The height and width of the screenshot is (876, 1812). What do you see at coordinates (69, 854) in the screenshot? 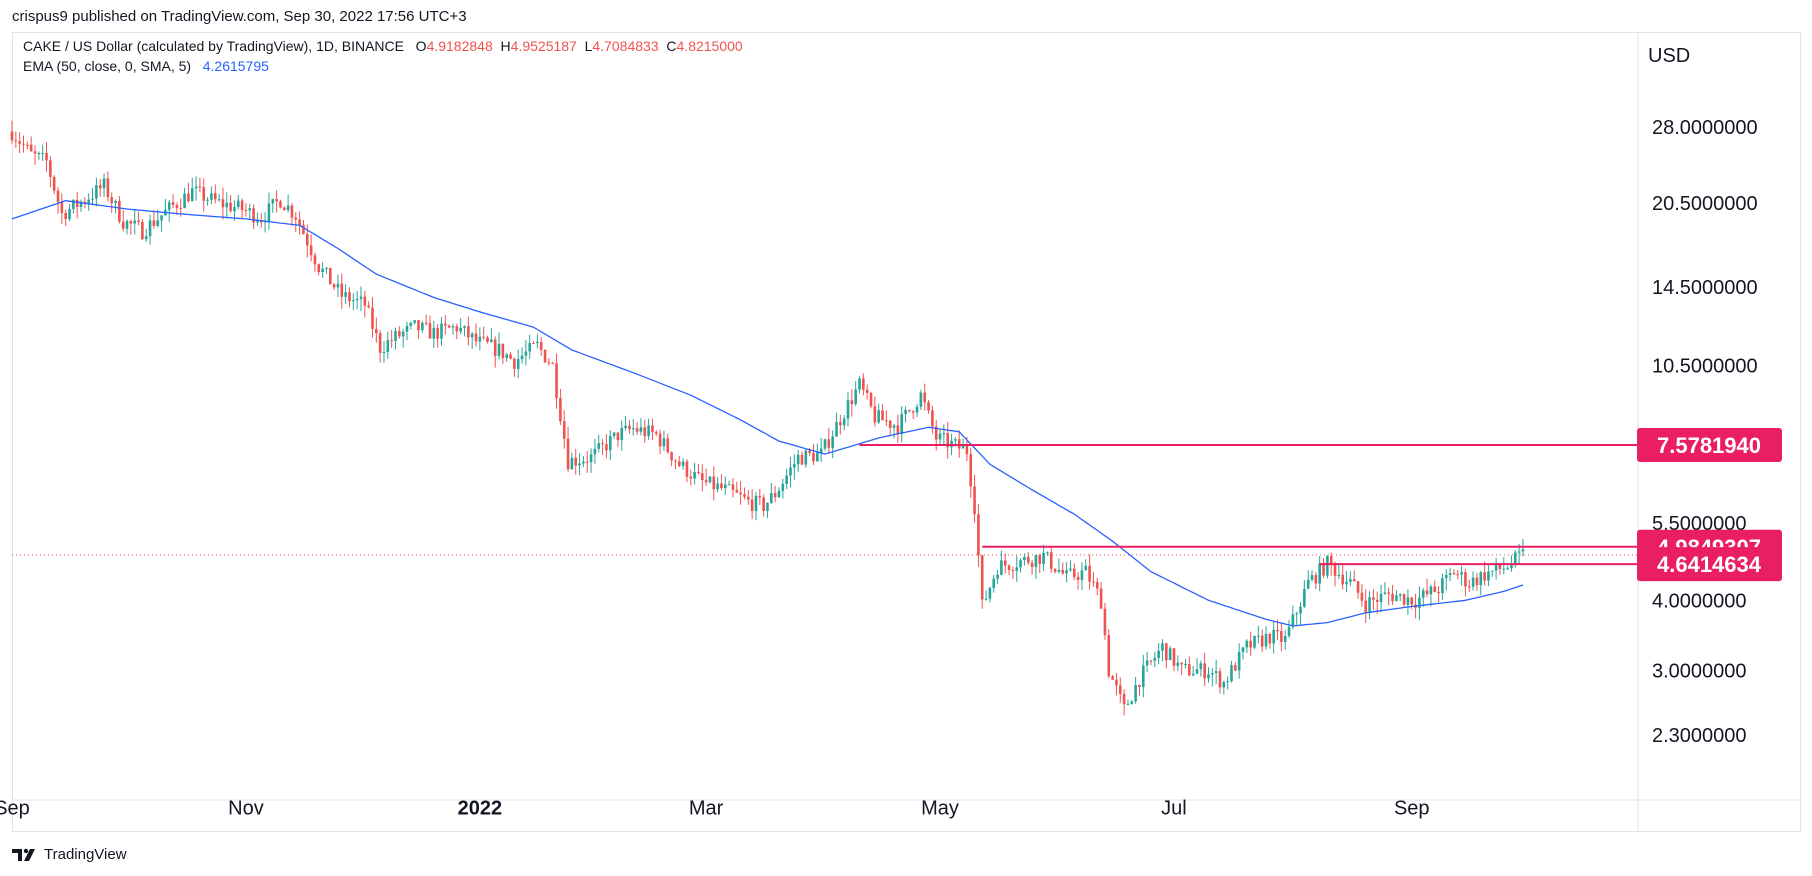
I see `tradingview-brand: TradingView` at bounding box center [69, 854].